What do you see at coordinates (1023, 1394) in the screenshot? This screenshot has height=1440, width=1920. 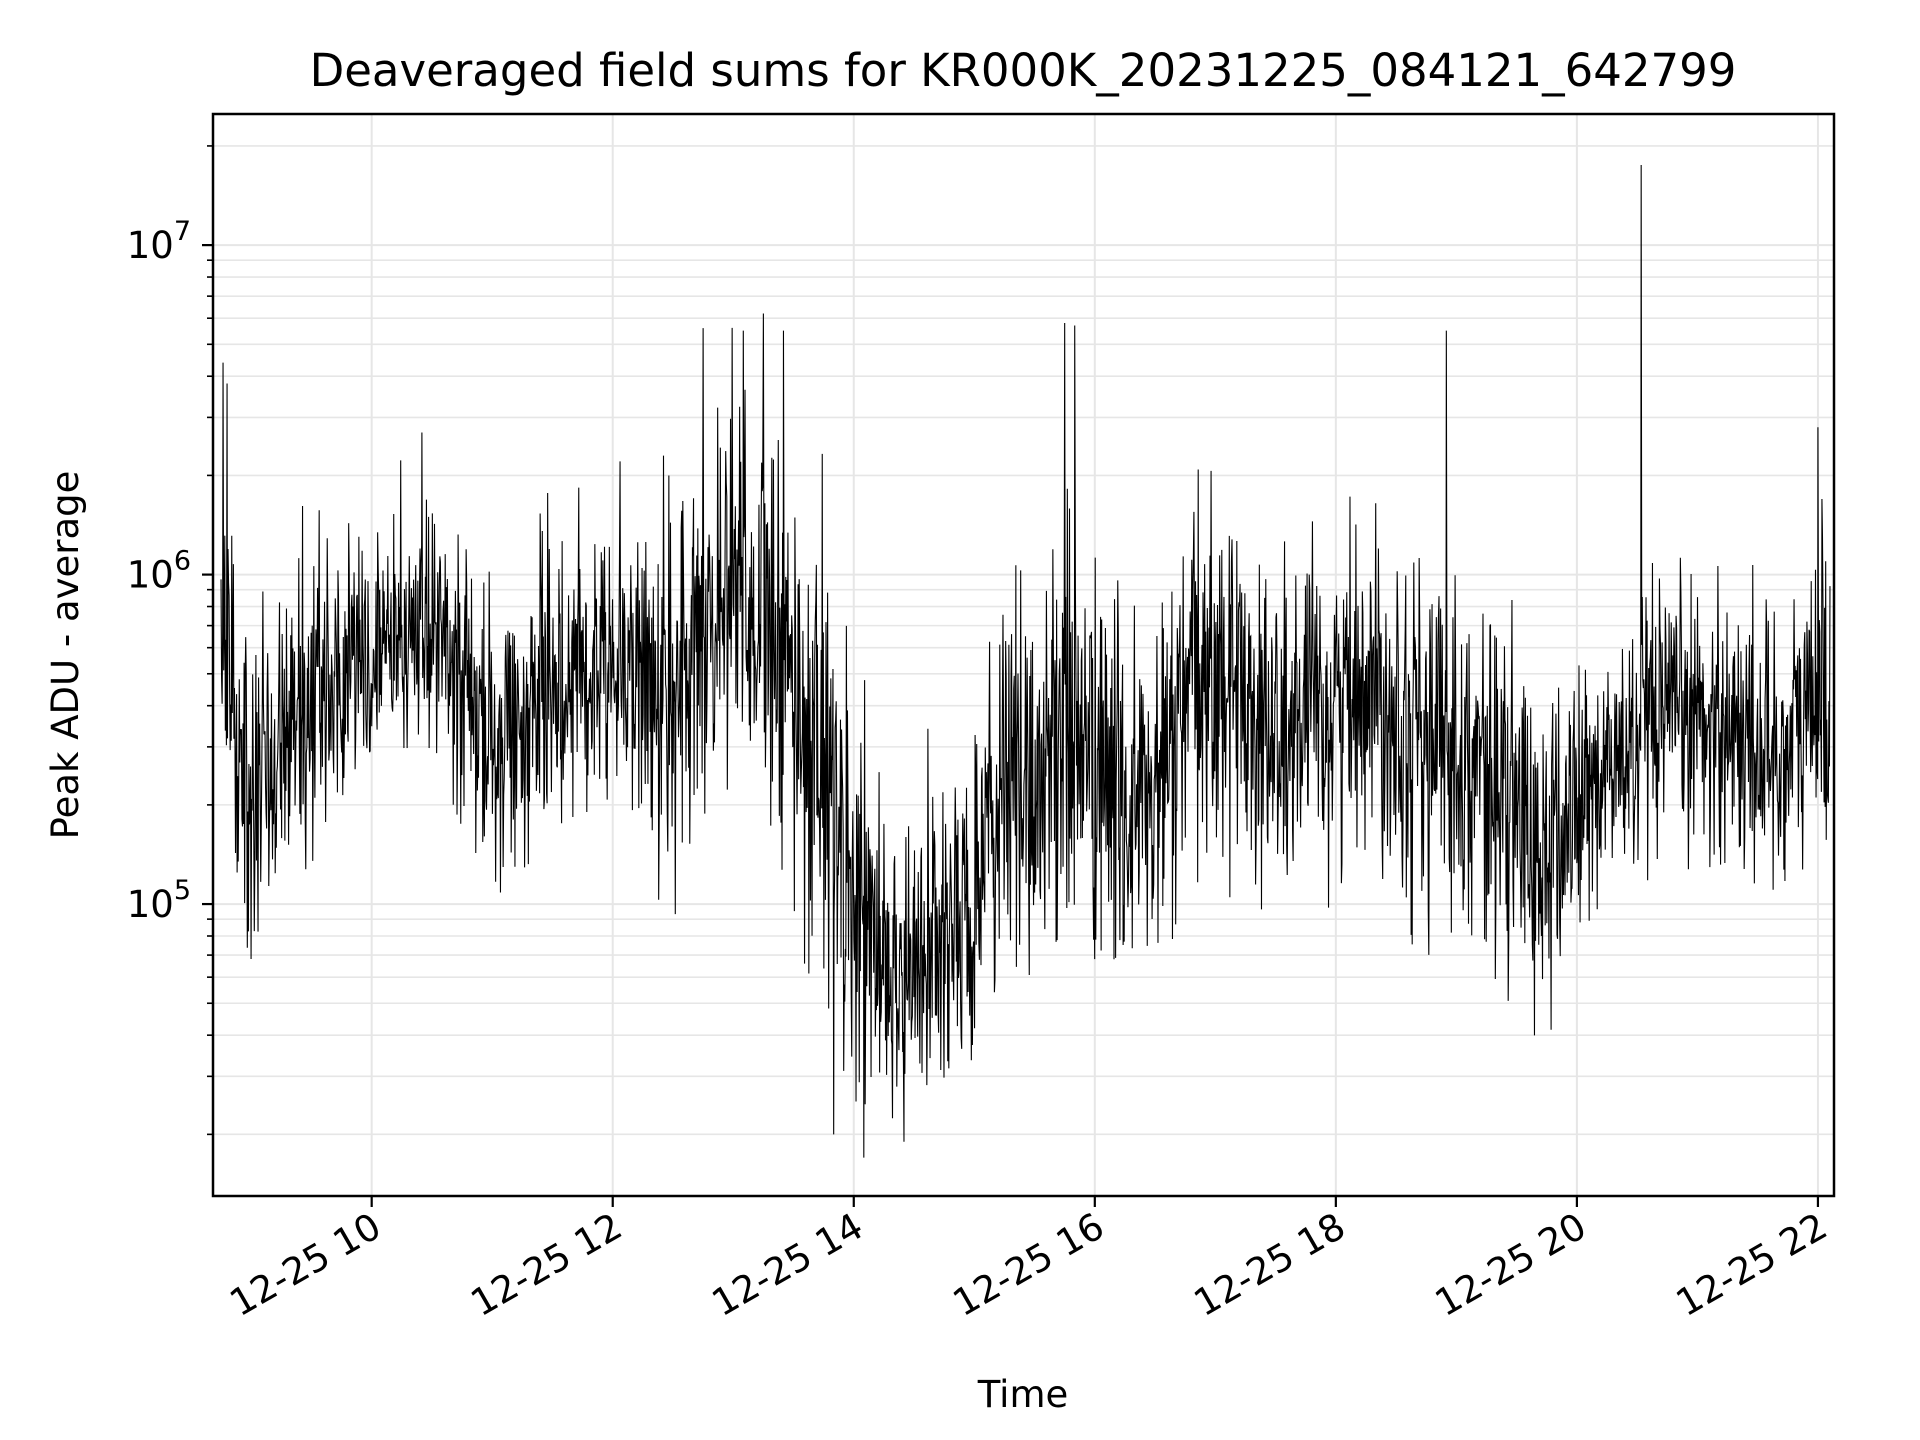 I see `x-axis-label: Time` at bounding box center [1023, 1394].